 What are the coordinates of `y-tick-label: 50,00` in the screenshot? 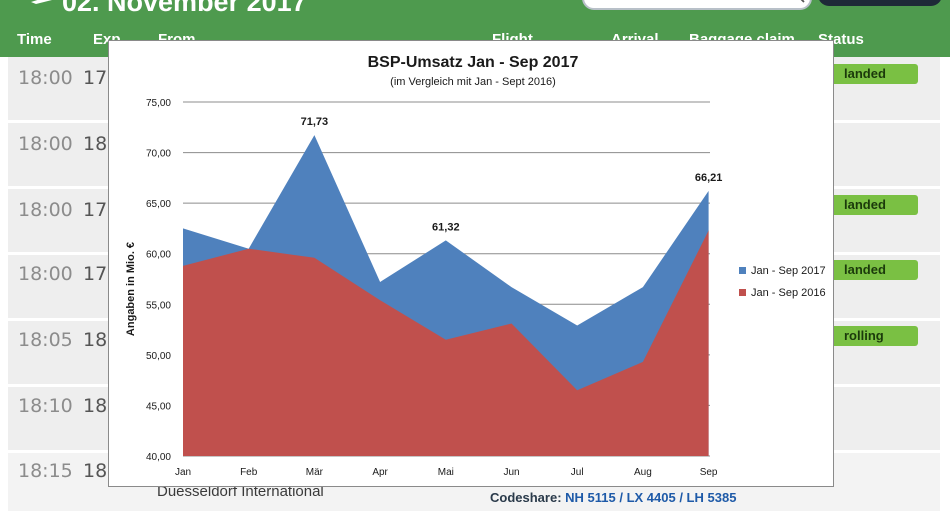 It's located at (158, 356).